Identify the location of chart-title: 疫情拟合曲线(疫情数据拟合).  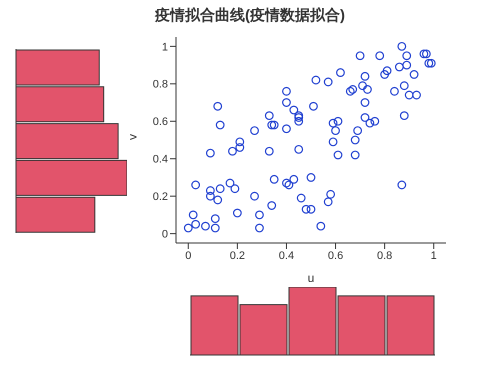
(250, 15).